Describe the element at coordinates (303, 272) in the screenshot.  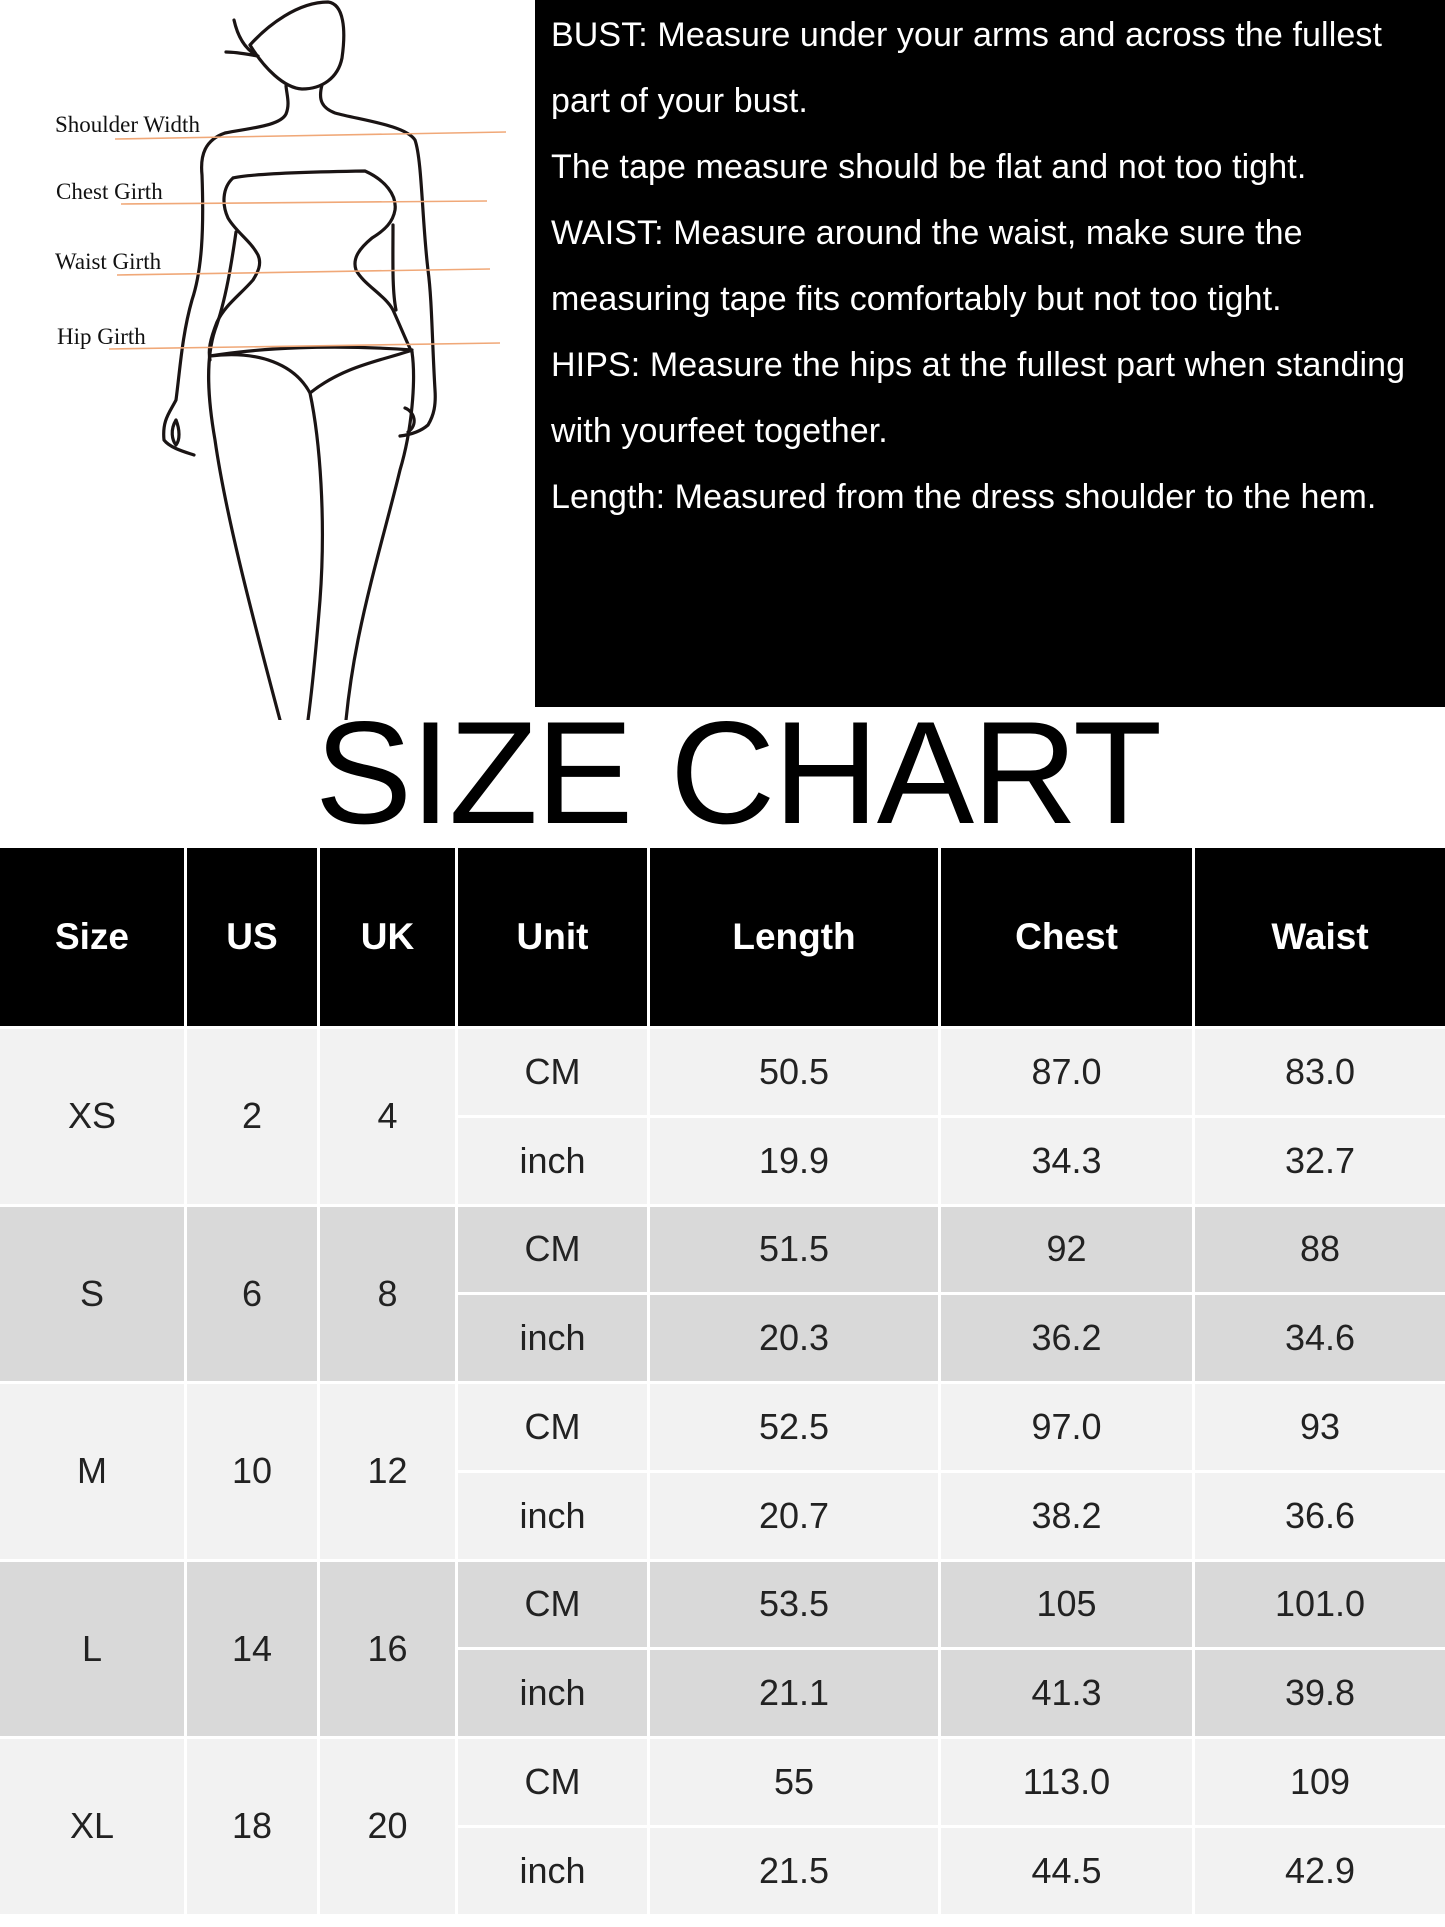
I see `waist-line` at that location.